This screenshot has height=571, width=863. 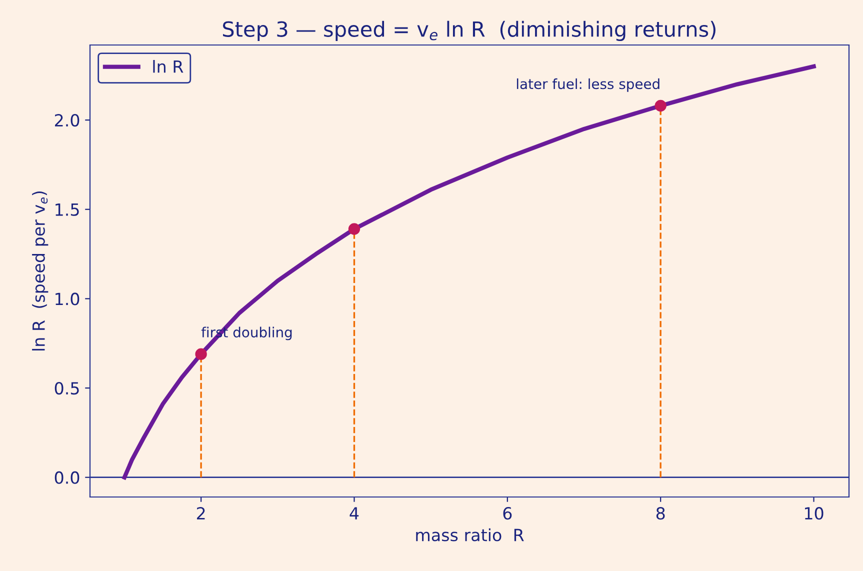 What do you see at coordinates (40, 270) in the screenshot?
I see `y-axis-title: ln R (speed per v$_{e}$)` at bounding box center [40, 270].